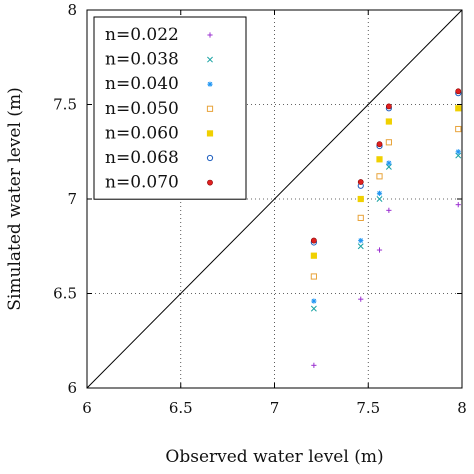  I want to click on legend-label: n=0.040, so click(142, 84).